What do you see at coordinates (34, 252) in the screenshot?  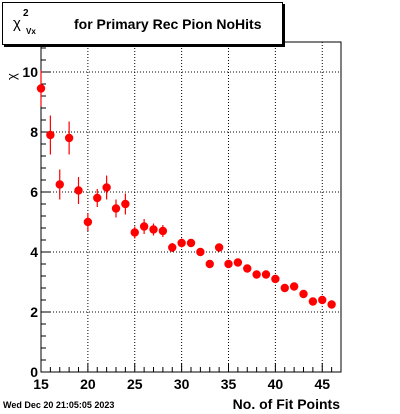 I see `y-tick-label: 4` at bounding box center [34, 252].